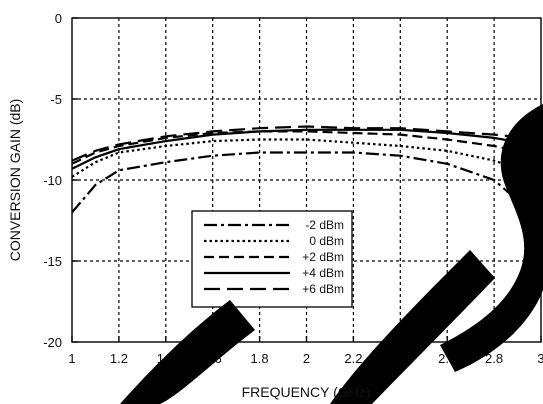 This screenshot has height=404, width=543. What do you see at coordinates (324, 225) in the screenshot?
I see `legend-label-0: -2 dBm` at bounding box center [324, 225].